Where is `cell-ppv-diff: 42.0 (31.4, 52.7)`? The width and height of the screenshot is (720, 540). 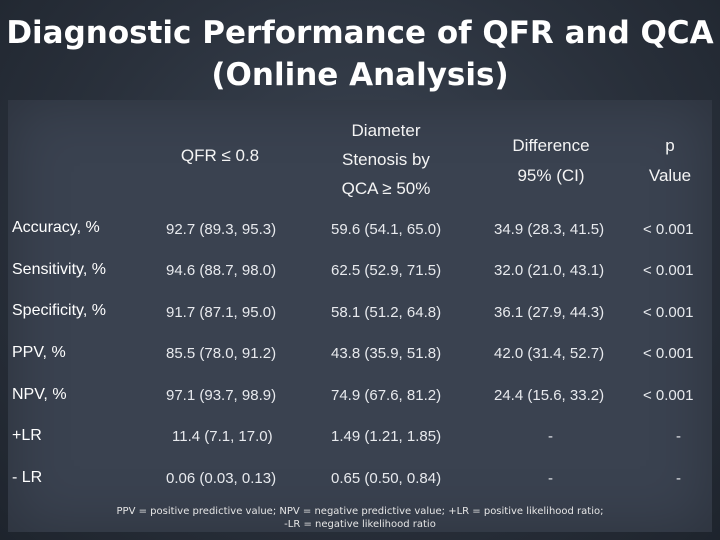 cell-ppv-diff: 42.0 (31.4, 52.7) is located at coordinates (549, 353).